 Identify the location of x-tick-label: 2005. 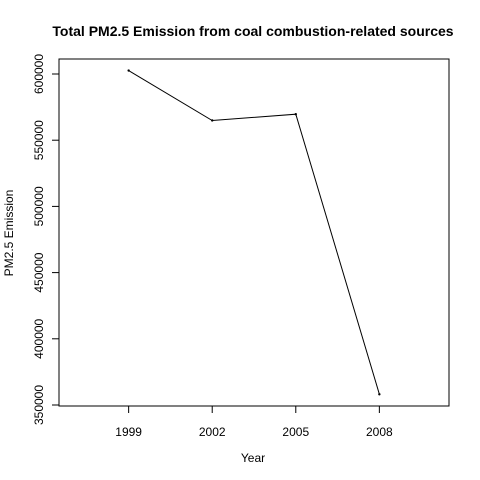
(295, 432).